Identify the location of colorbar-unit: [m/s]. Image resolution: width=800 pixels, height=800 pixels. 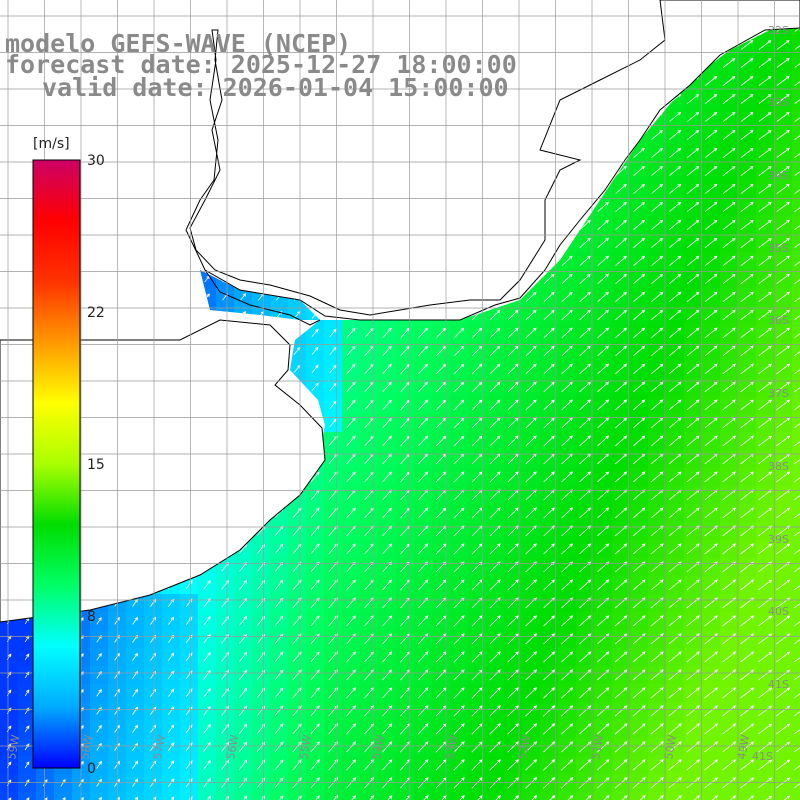
(51, 144).